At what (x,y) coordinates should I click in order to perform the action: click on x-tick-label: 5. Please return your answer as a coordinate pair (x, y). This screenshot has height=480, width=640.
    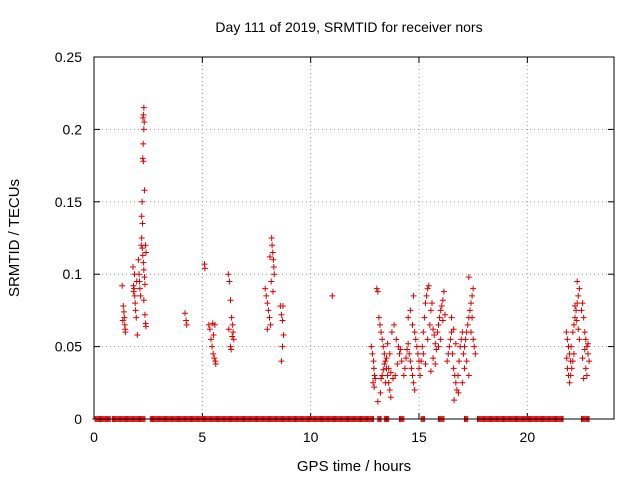
    Looking at the image, I should click on (202, 437).